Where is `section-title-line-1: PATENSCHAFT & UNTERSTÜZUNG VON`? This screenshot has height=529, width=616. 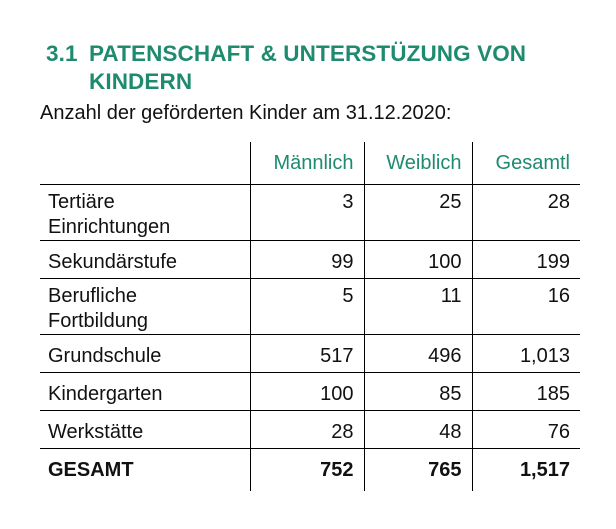 section-title-line-1: PATENSCHAFT & UNTERSTÜZUNG VON is located at coordinates (308, 53).